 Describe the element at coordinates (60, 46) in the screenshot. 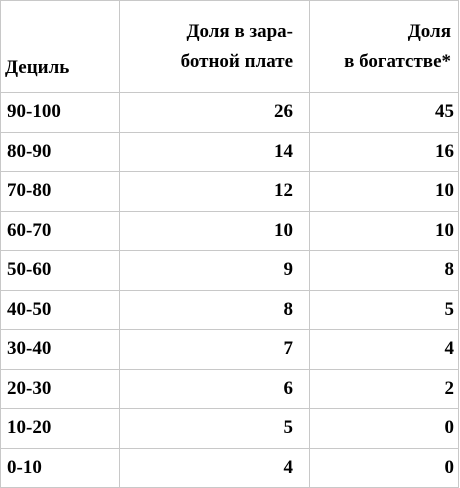

I see `header-decile: Дециль` at that location.